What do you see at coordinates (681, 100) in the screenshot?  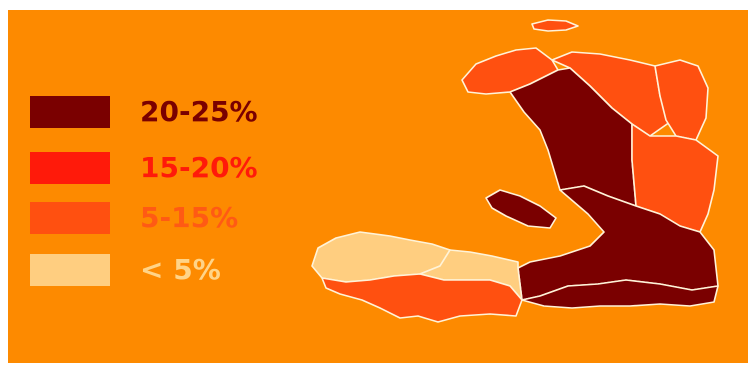 I see `region-north-east` at bounding box center [681, 100].